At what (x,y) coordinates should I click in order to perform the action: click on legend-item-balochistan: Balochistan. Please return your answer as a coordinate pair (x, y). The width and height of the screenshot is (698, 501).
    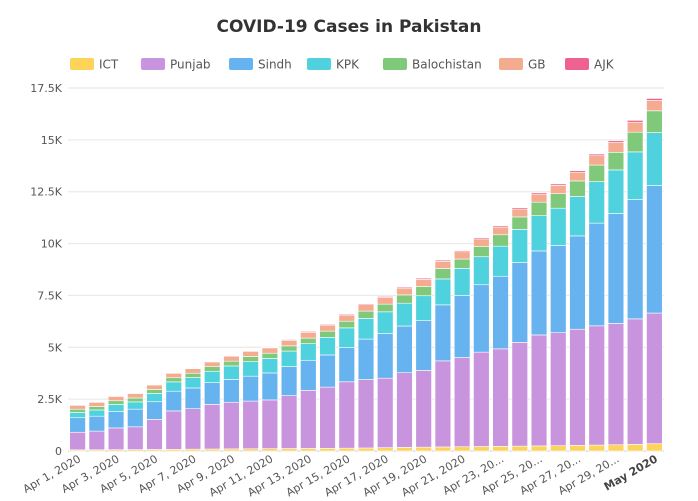
    Looking at the image, I should click on (432, 65).